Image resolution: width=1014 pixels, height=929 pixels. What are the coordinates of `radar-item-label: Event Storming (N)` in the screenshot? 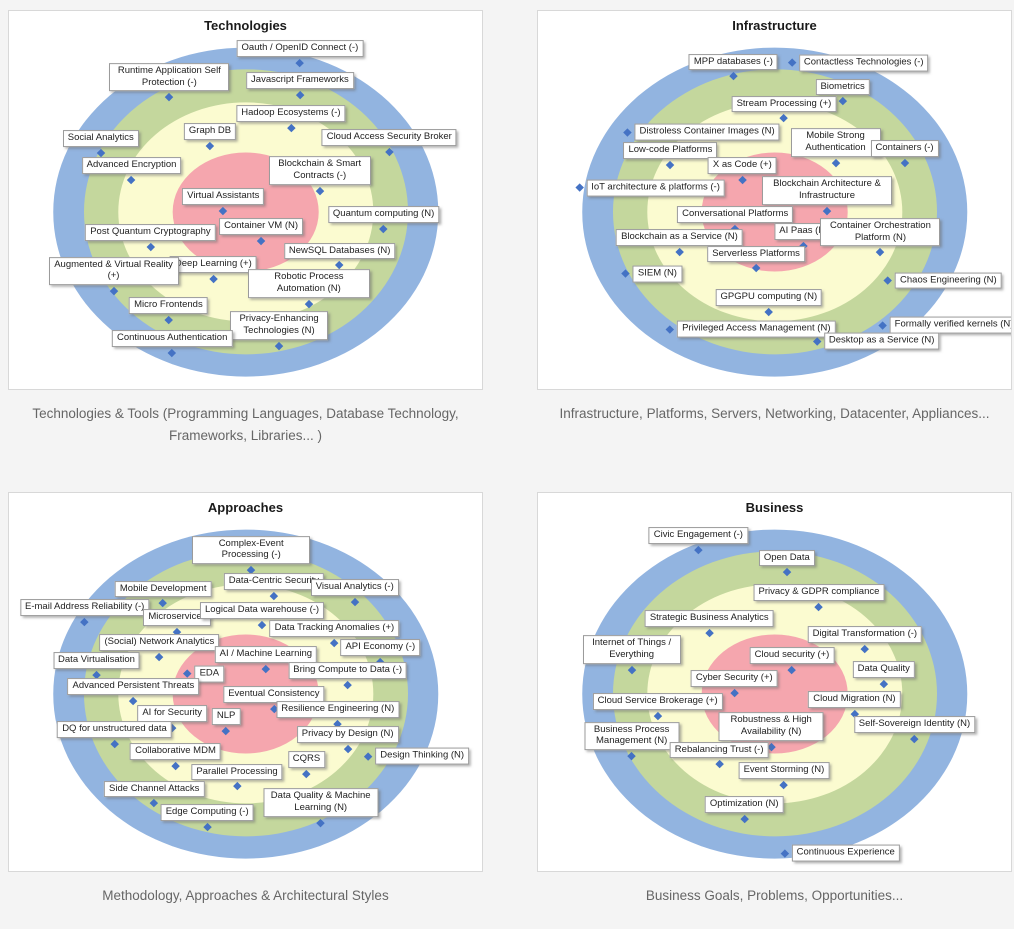 It's located at (784, 771).